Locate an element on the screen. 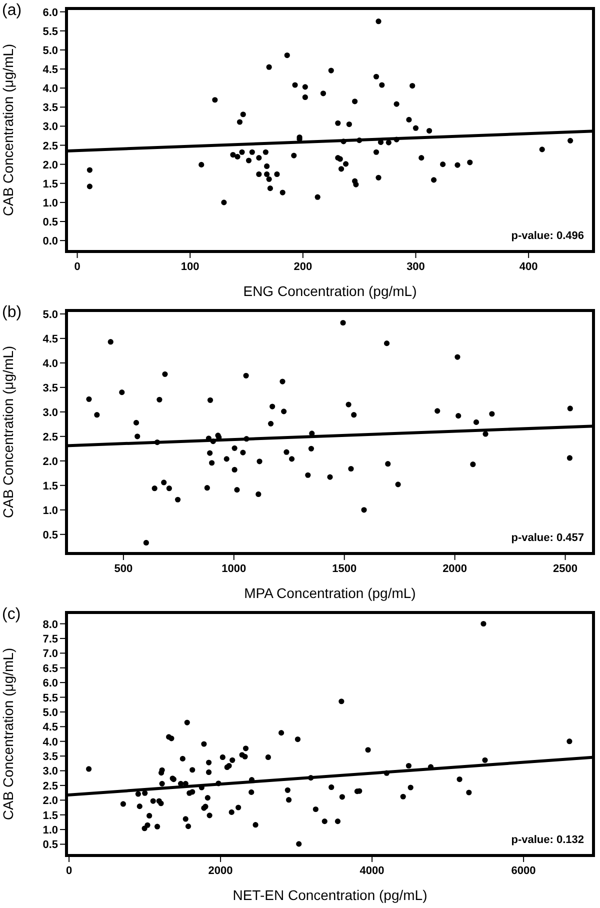  y-tick-label: 7.0 is located at coordinates (50, 654).